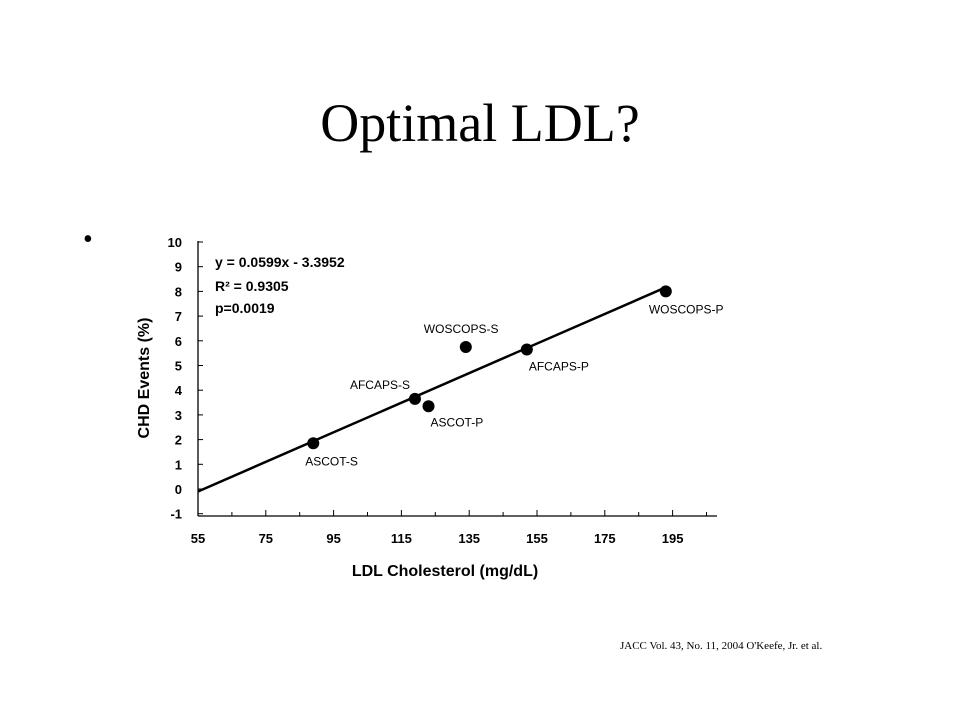 The width and height of the screenshot is (960, 720). Describe the element at coordinates (266, 538) in the screenshot. I see `x-tick-label: 75` at that location.